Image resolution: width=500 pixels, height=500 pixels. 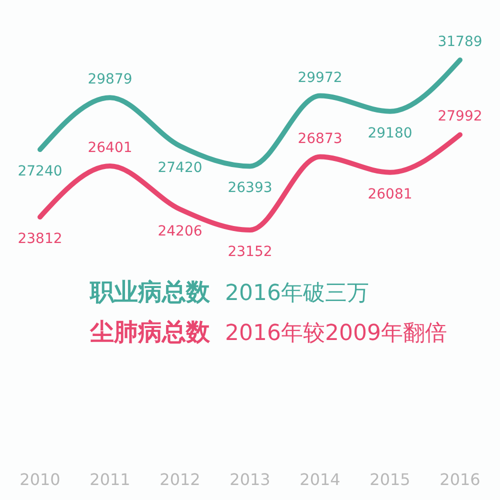 What do you see at coordinates (180, 479) in the screenshot?
I see `x-tick-label: 2012` at bounding box center [180, 479].